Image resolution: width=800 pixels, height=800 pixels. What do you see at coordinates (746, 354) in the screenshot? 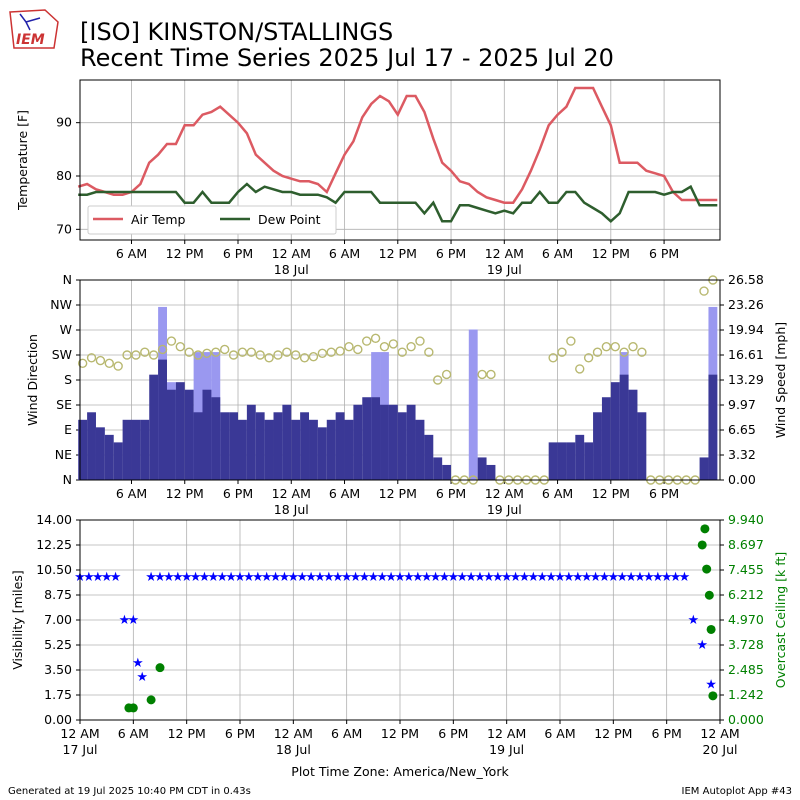
I see `y-right-tick-label: 16.61` at bounding box center [746, 354].